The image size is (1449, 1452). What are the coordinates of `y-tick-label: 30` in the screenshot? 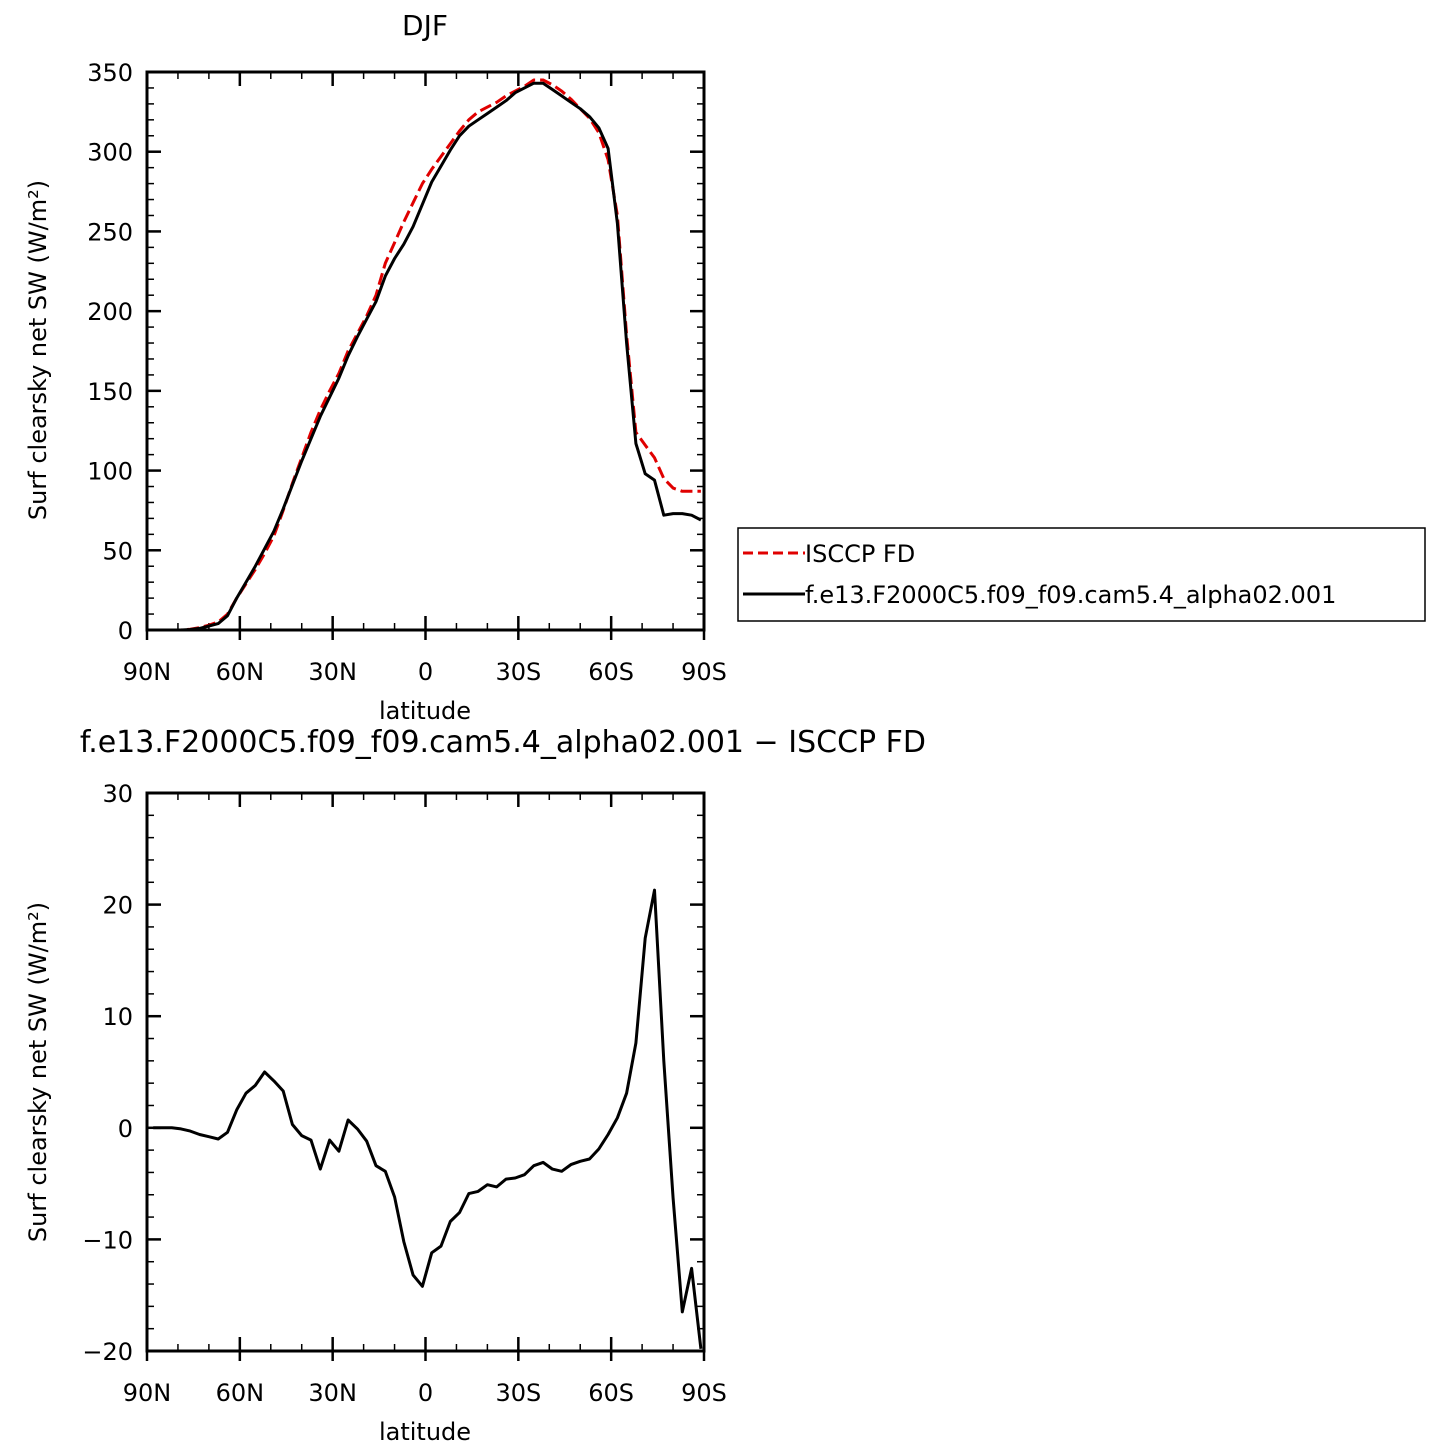 It's located at (117, 794).